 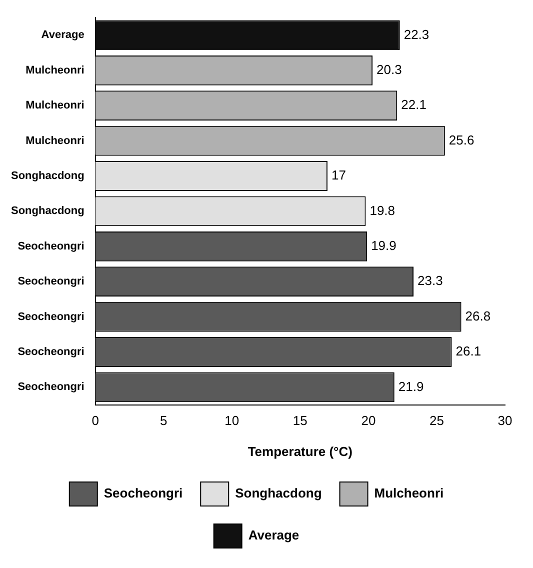 I want to click on y-tick-label: Average, so click(x=62, y=35).